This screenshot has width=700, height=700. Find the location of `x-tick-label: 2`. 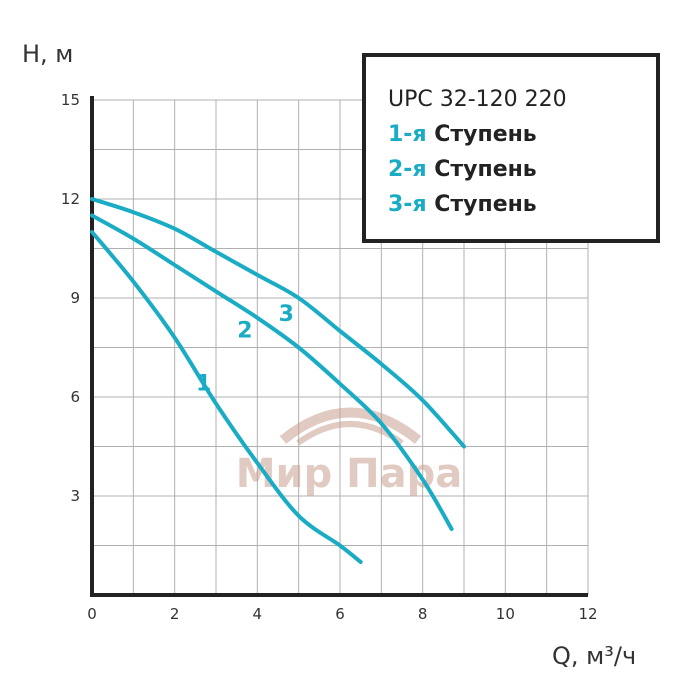

x-tick-label: 2 is located at coordinates (175, 614).